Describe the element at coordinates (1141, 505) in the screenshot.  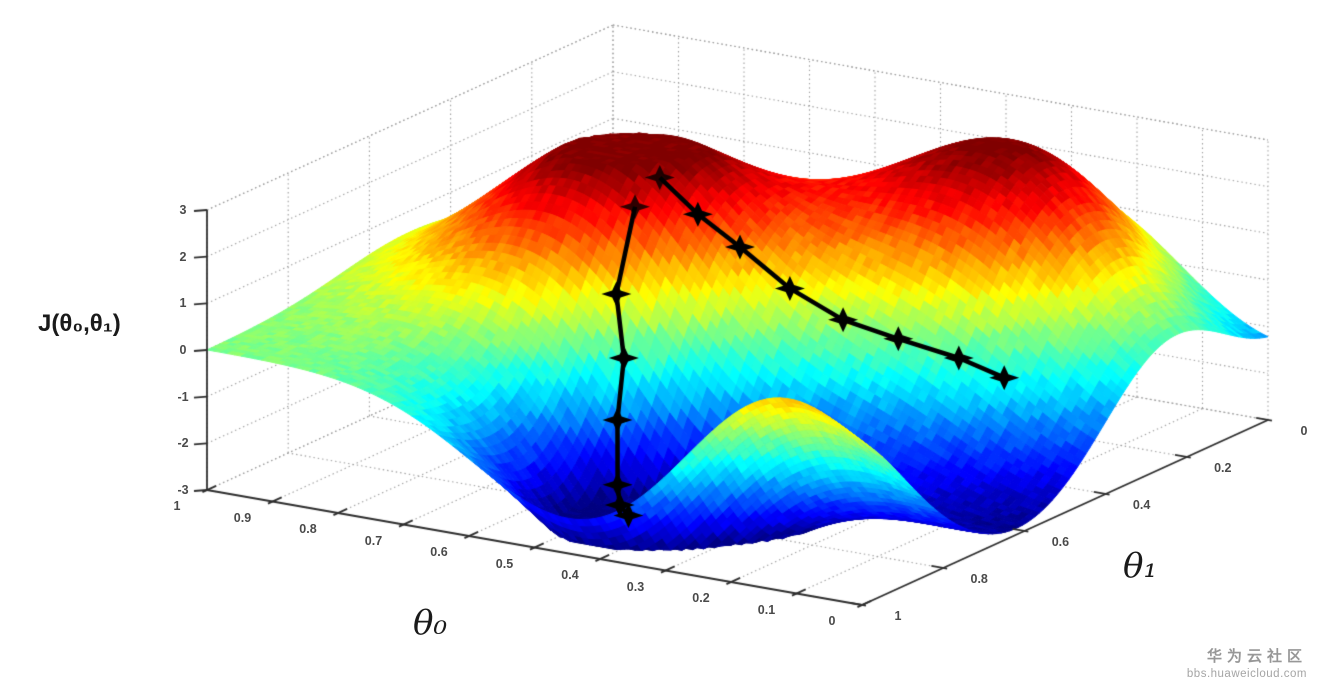
I see `y-tick-label: 0.4` at that location.